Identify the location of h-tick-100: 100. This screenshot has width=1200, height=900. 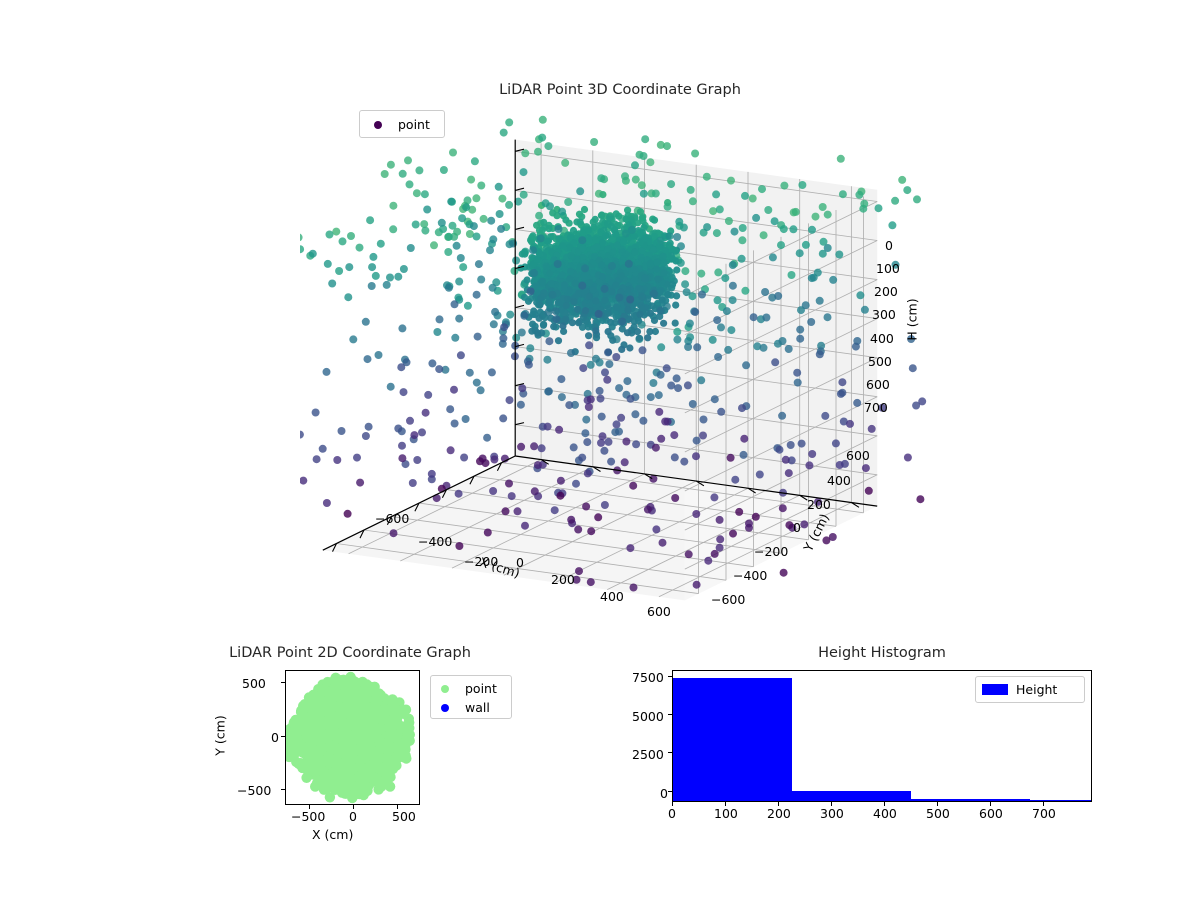
(888, 268).